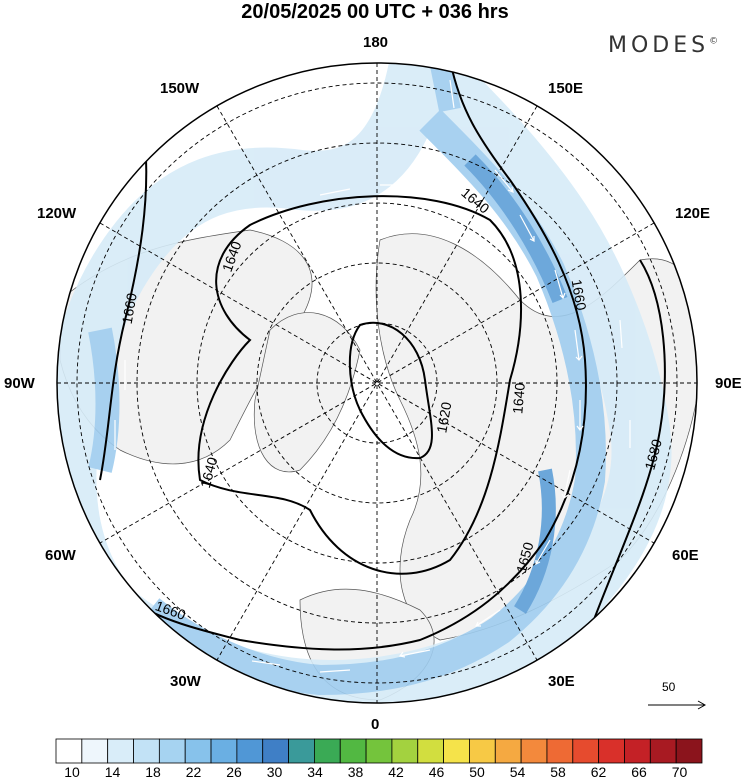  I want to click on colorbar-label: 38, so click(355, 772).